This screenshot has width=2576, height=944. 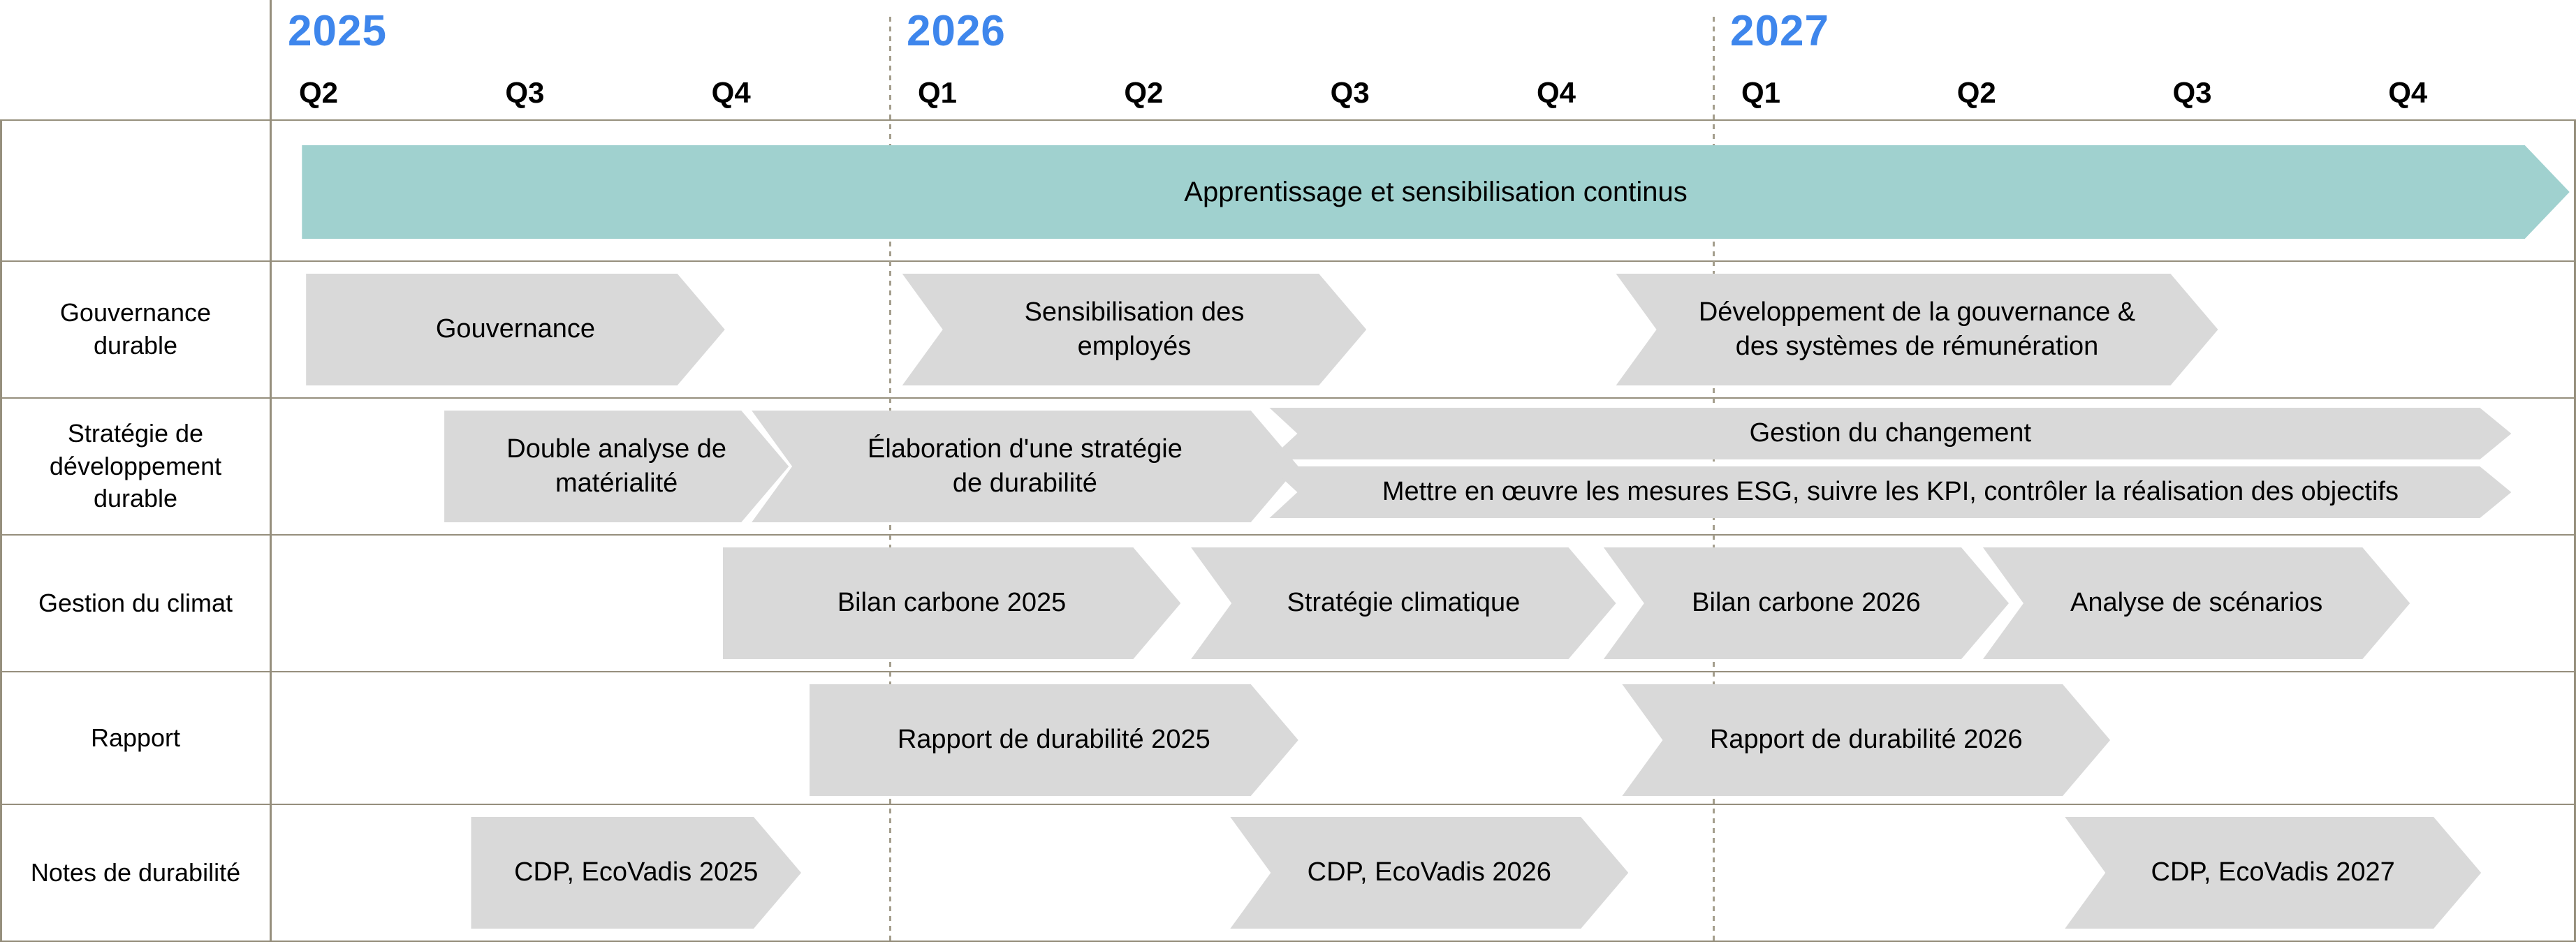 I want to click on task-arrow: Double analyse de matérialité, so click(x=616, y=467).